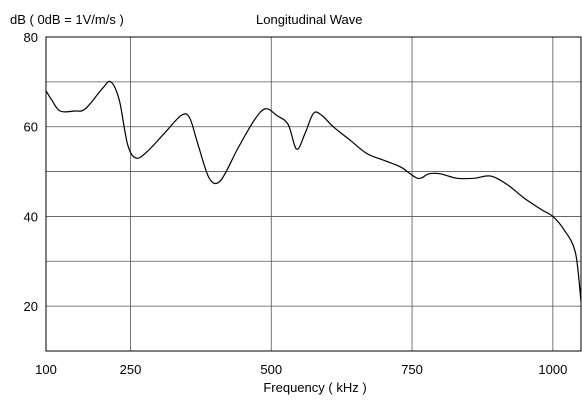 The image size is (582, 405). What do you see at coordinates (31, 37) in the screenshot?
I see `y-tick-label: 80` at bounding box center [31, 37].